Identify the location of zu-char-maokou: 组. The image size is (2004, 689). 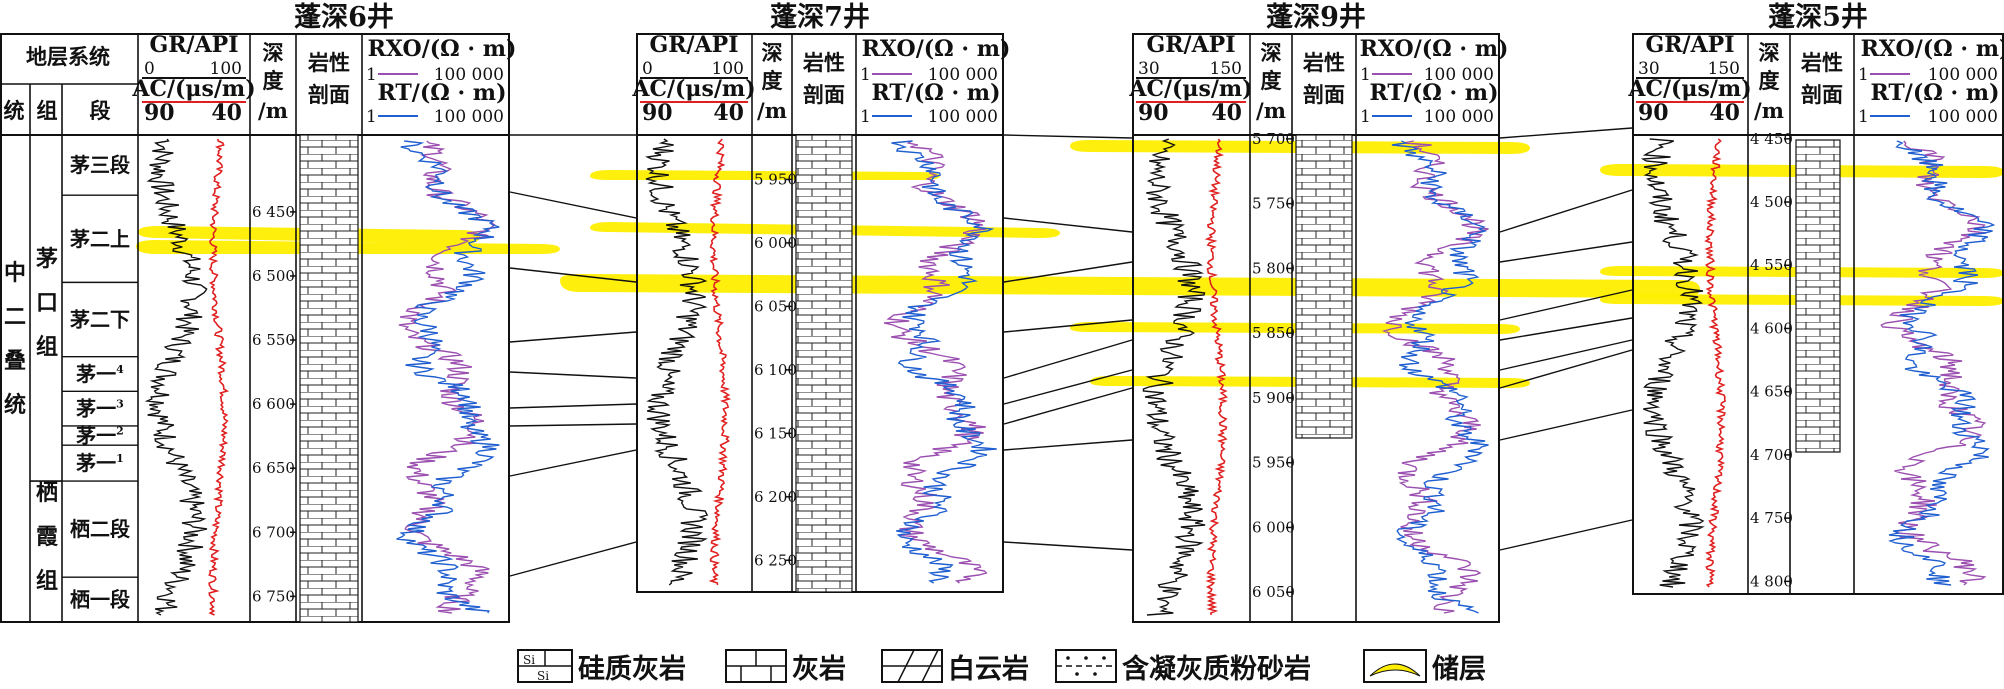
(47, 347).